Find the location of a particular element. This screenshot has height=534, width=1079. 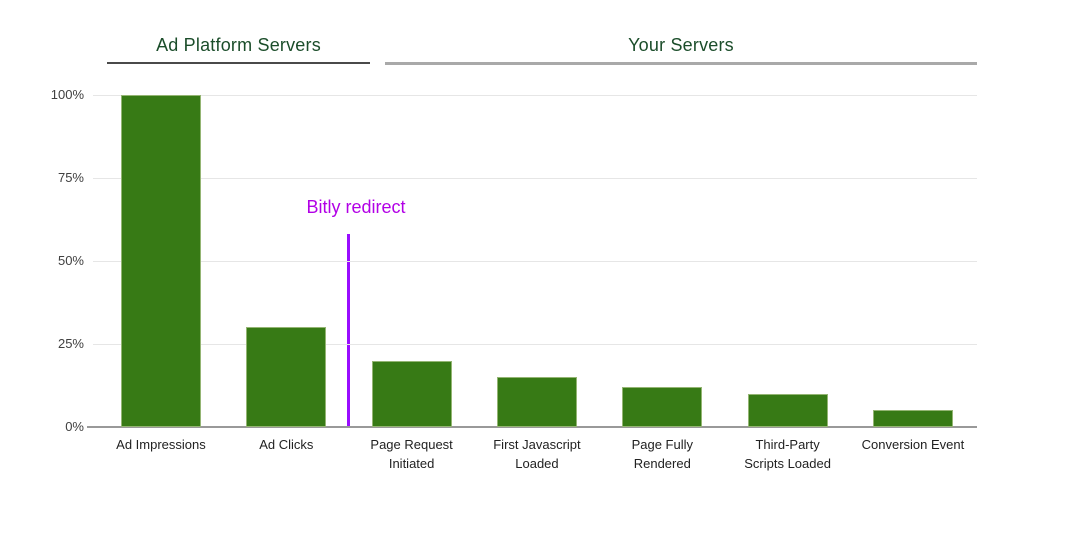

bar-third-party-scripts-loaded is located at coordinates (787, 410).